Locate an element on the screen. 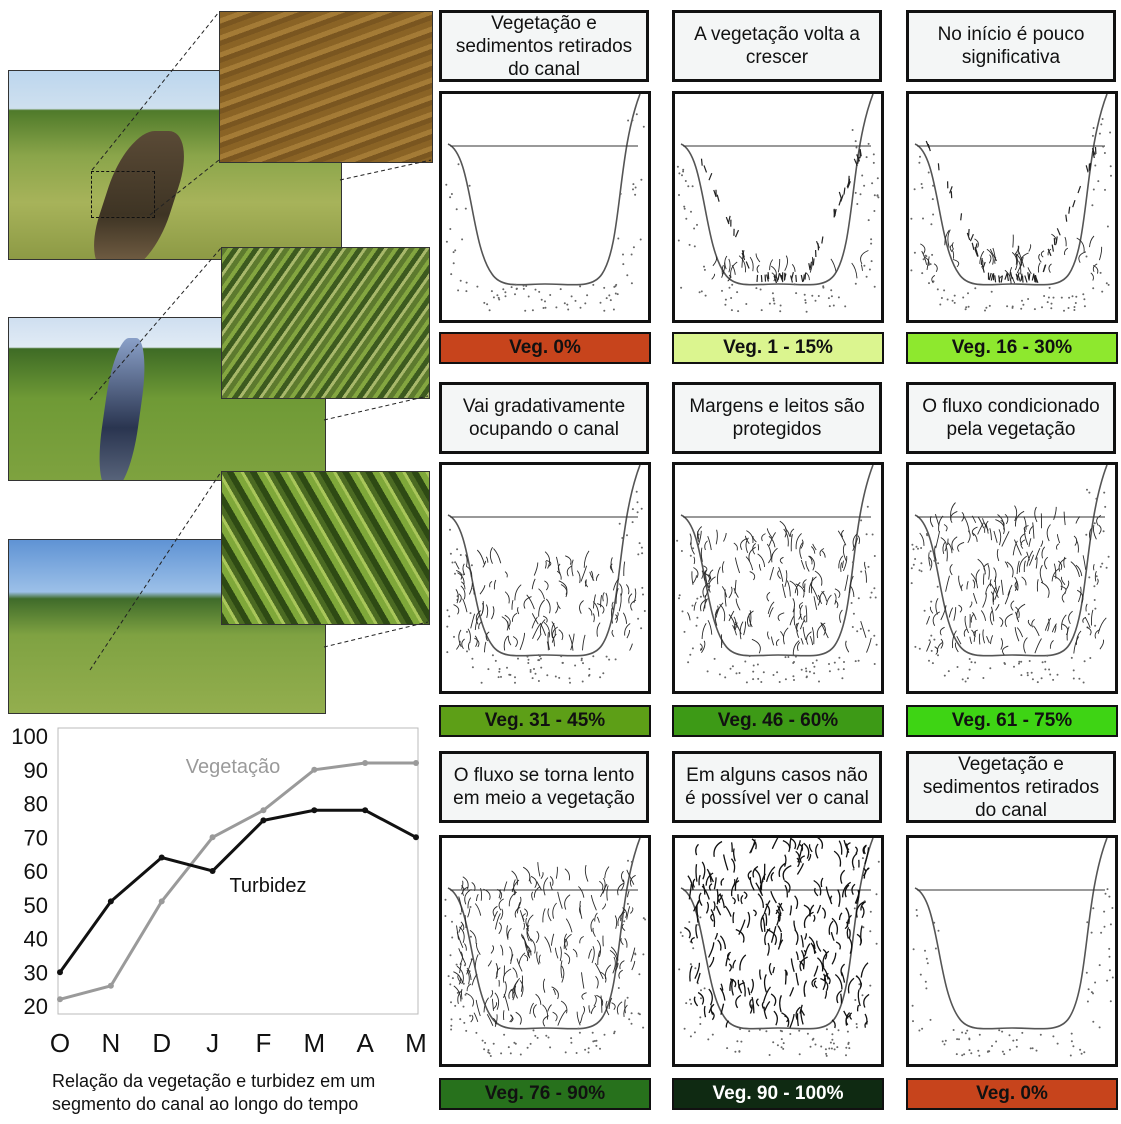 This screenshot has width=1121, height=1124. vegetation-level-bar: Veg. 0% is located at coordinates (1012, 1094).